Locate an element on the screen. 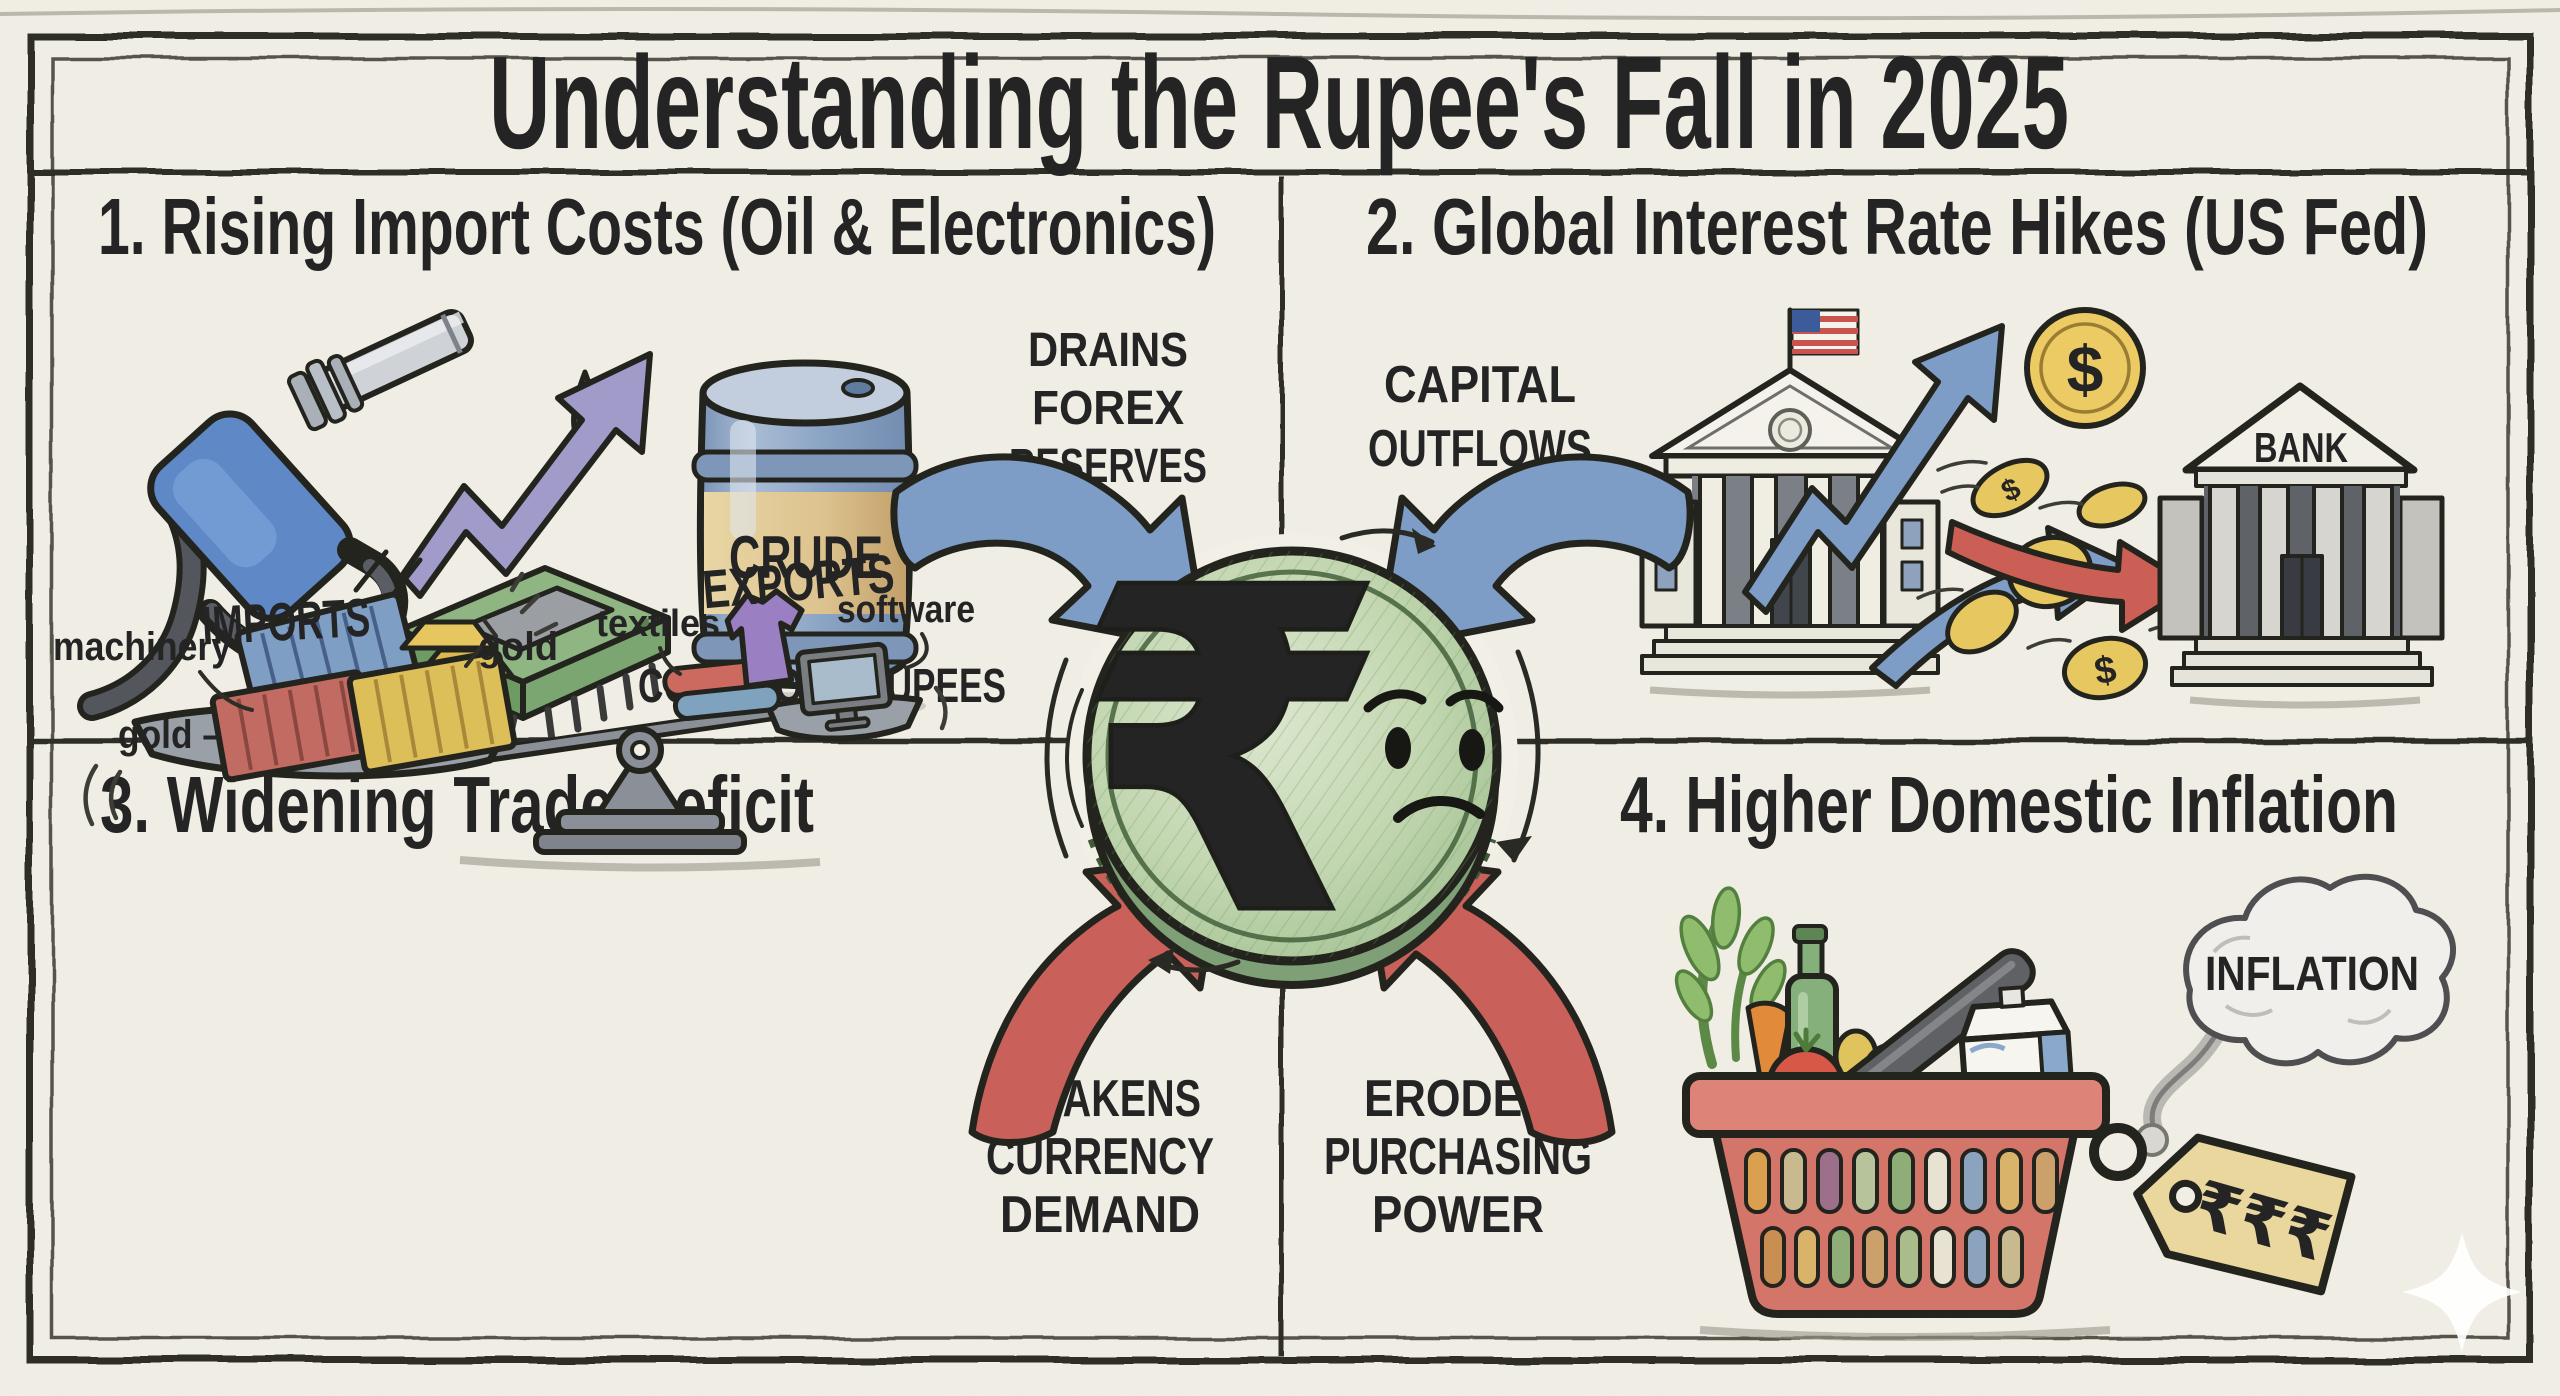 Image resolution: width=2560 pixels, height=1396 pixels. paper-crease is located at coordinates (1280, 14).